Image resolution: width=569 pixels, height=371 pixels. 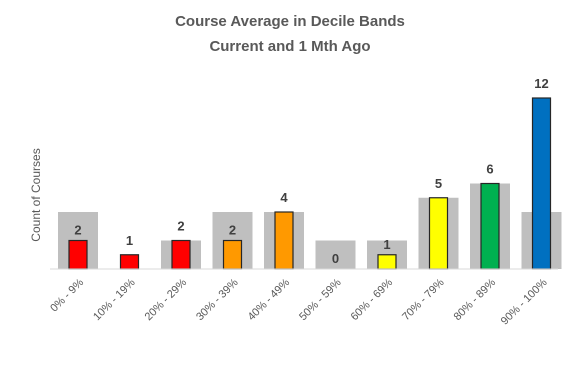 I want to click on x-tick-label-3: 30% - 39%, so click(x=217, y=299).